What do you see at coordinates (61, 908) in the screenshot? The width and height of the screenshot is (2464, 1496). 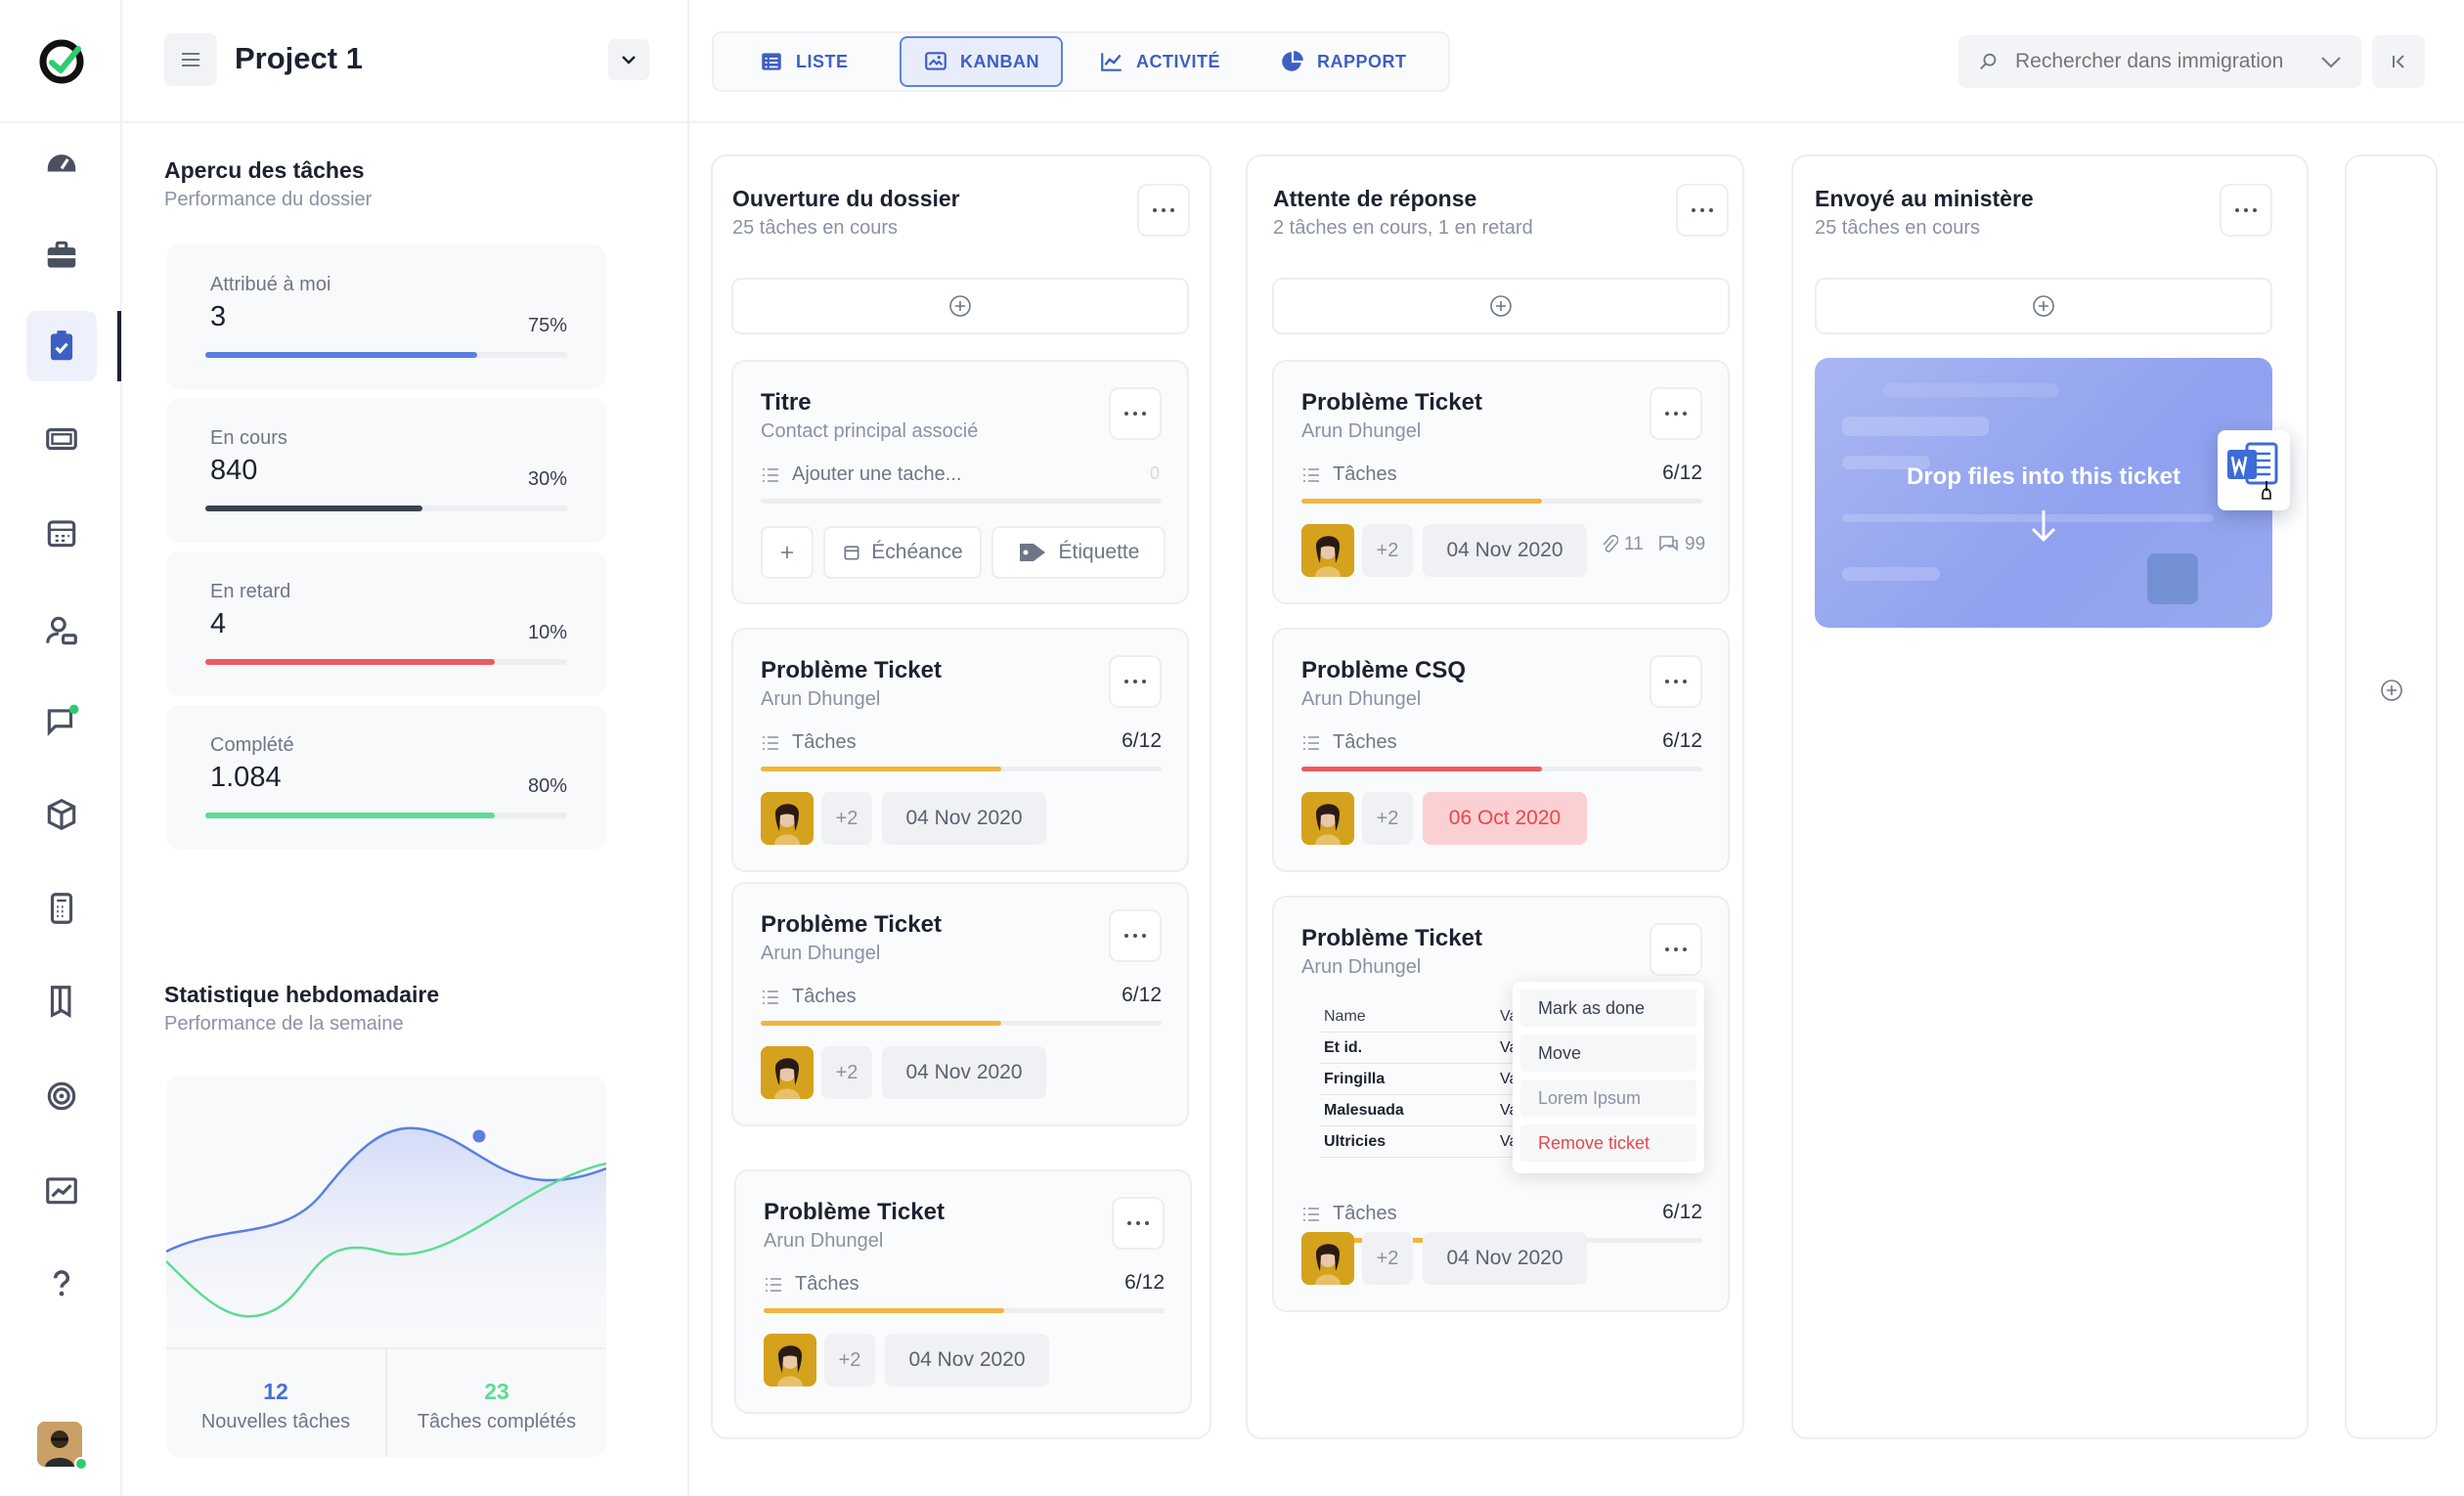 I see `calculator-icon` at bounding box center [61, 908].